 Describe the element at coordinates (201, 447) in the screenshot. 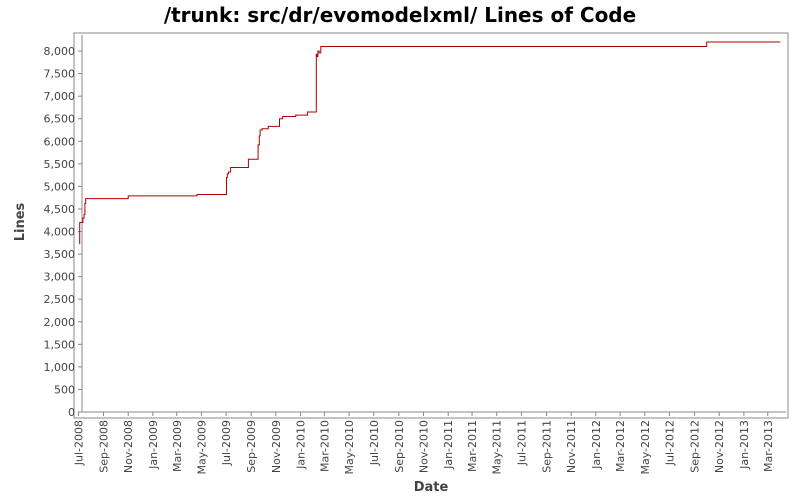

I see `x-tick-label: May-2009` at that location.